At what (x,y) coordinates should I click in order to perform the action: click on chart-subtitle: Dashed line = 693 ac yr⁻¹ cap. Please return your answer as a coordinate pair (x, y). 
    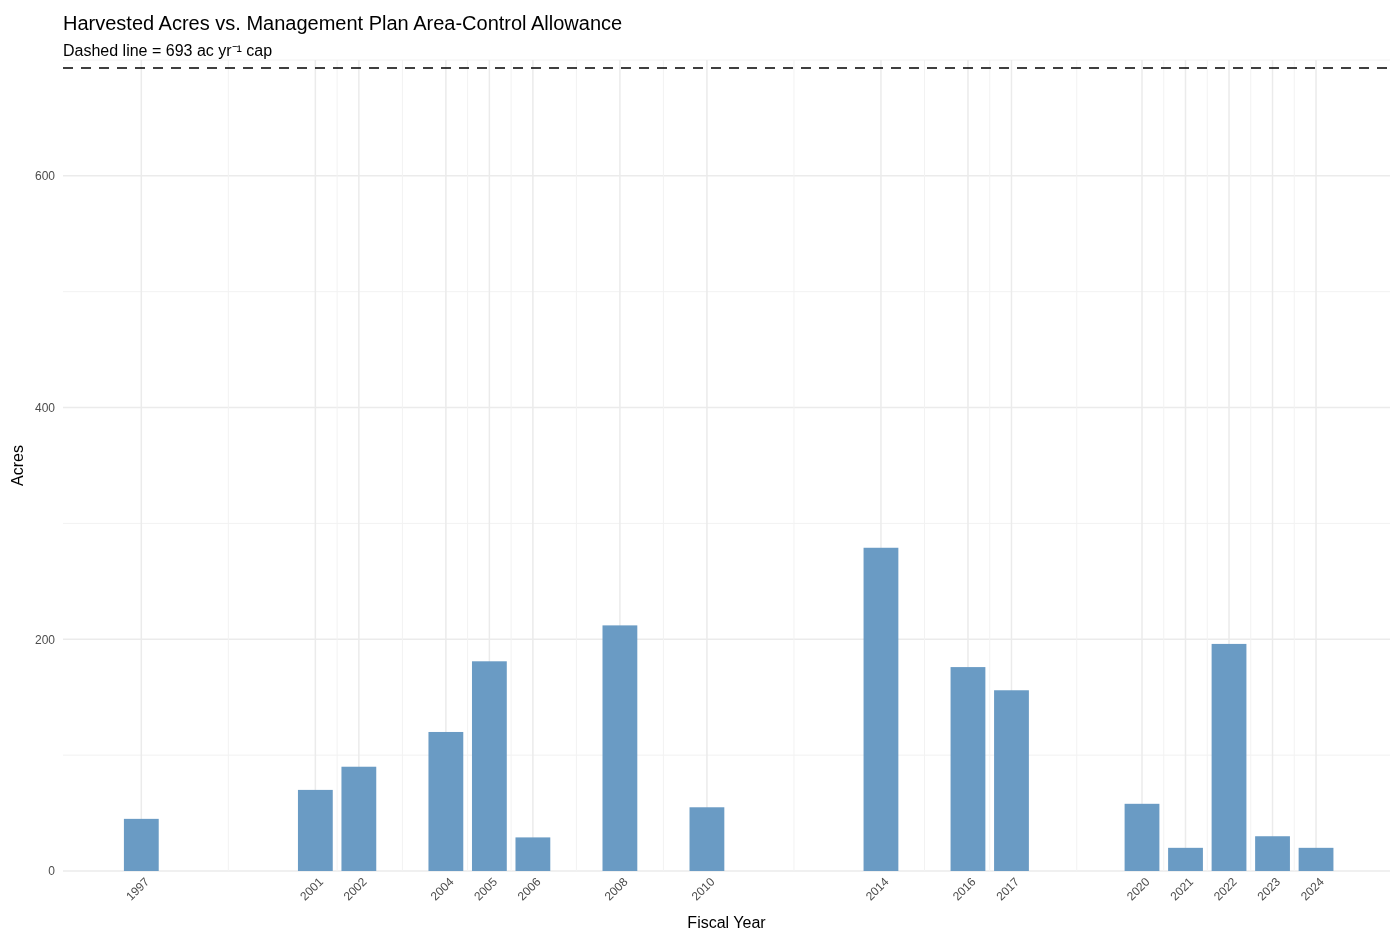
    Looking at the image, I should click on (168, 50).